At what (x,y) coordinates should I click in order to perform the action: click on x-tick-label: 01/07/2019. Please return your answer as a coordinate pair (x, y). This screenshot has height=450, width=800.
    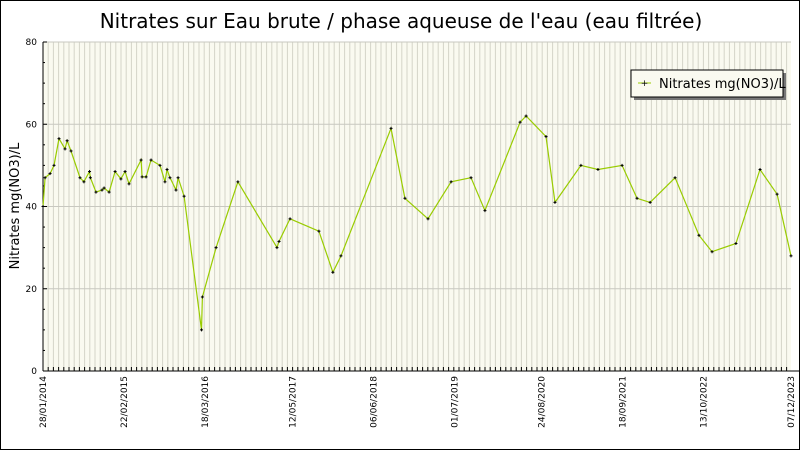
    Looking at the image, I should click on (455, 402).